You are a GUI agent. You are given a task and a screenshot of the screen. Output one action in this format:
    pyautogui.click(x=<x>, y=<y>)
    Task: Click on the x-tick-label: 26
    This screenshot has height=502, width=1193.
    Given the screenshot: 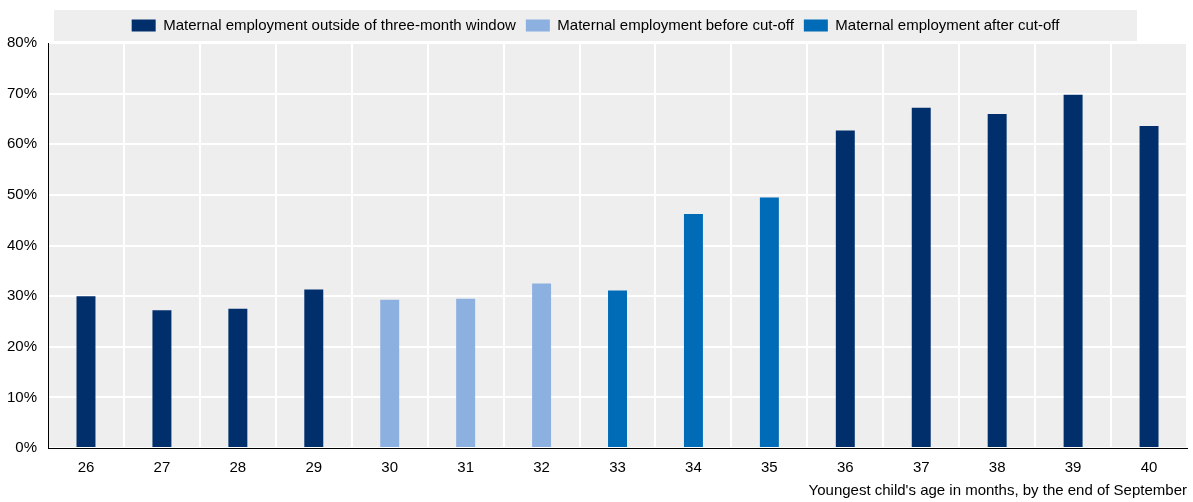 What is the action you would take?
    pyautogui.click(x=86, y=467)
    